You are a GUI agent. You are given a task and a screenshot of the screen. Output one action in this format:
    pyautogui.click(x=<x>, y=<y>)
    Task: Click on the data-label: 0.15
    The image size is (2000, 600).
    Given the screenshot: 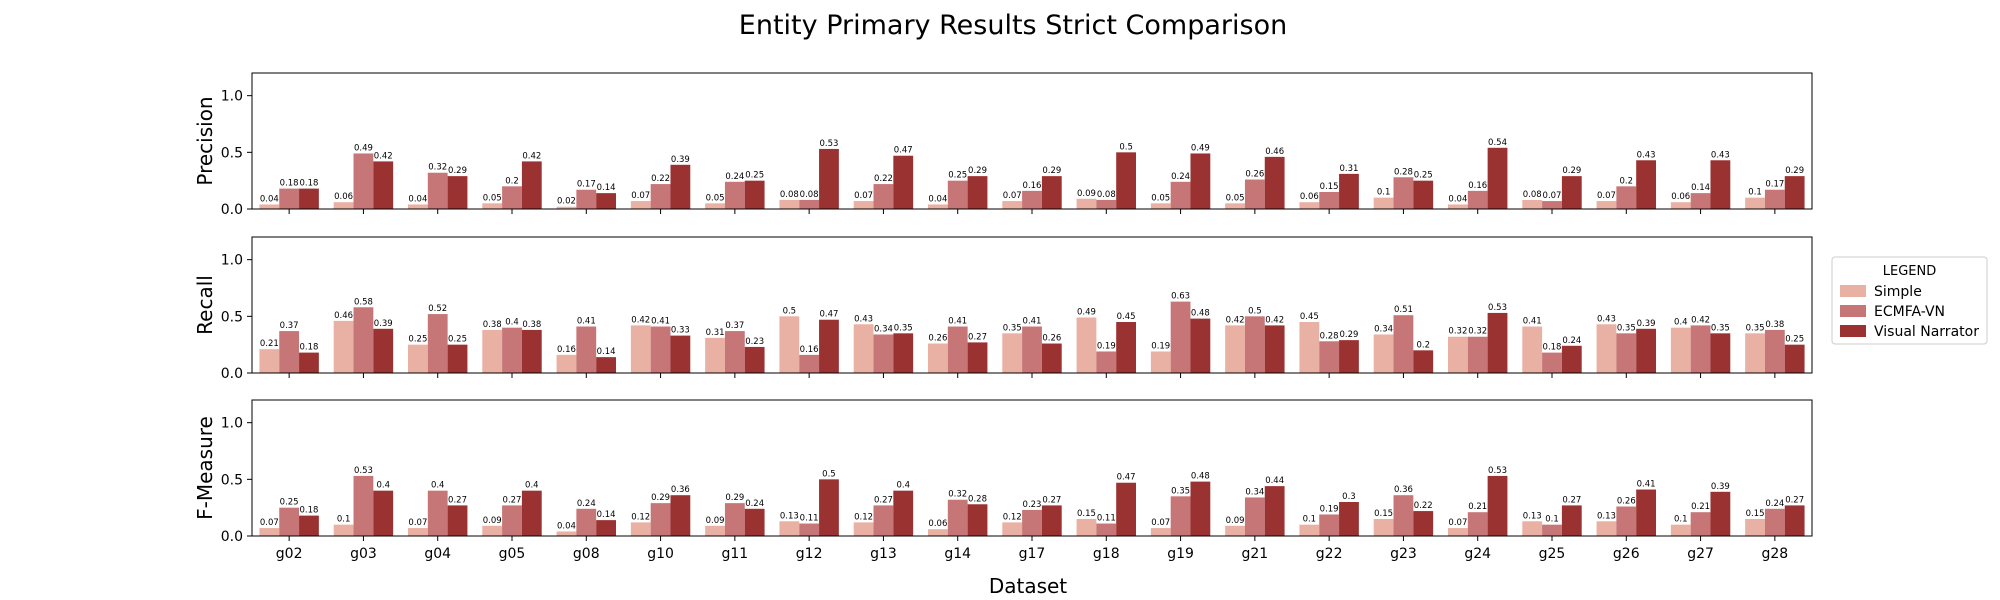 What is the action you would take?
    pyautogui.click(x=1383, y=514)
    